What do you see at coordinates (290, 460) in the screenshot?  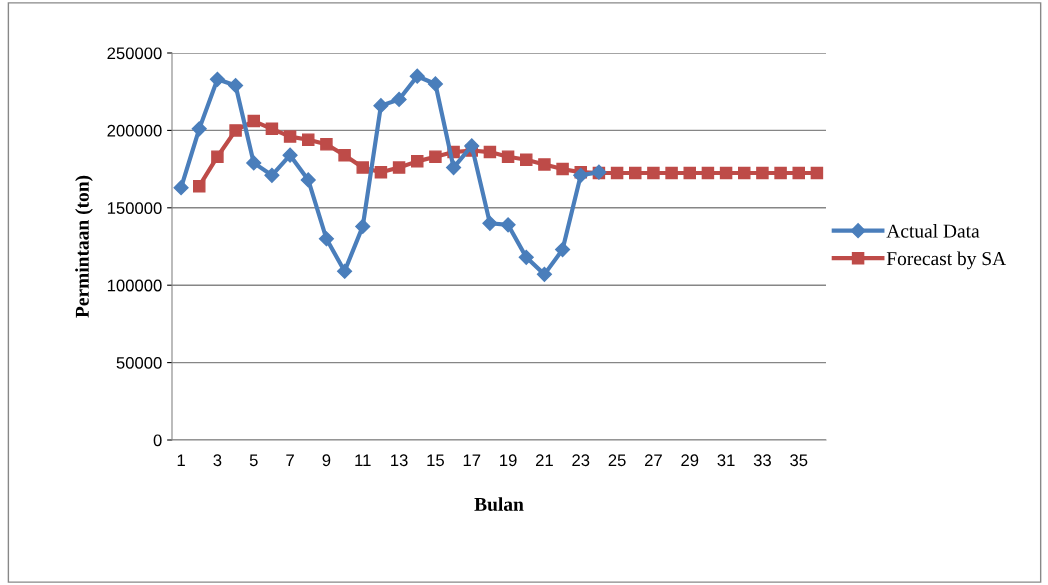 I see `x-tick-label: 7` at bounding box center [290, 460].